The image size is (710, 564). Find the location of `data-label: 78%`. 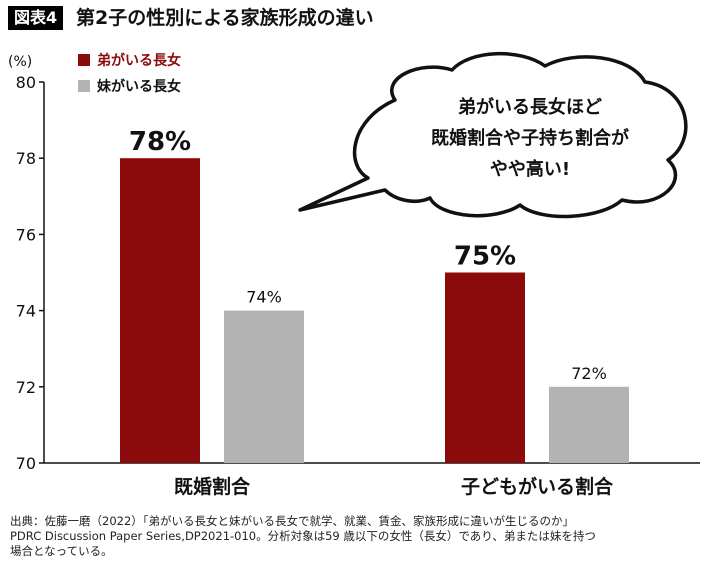

data-label: 78% is located at coordinates (160, 142).